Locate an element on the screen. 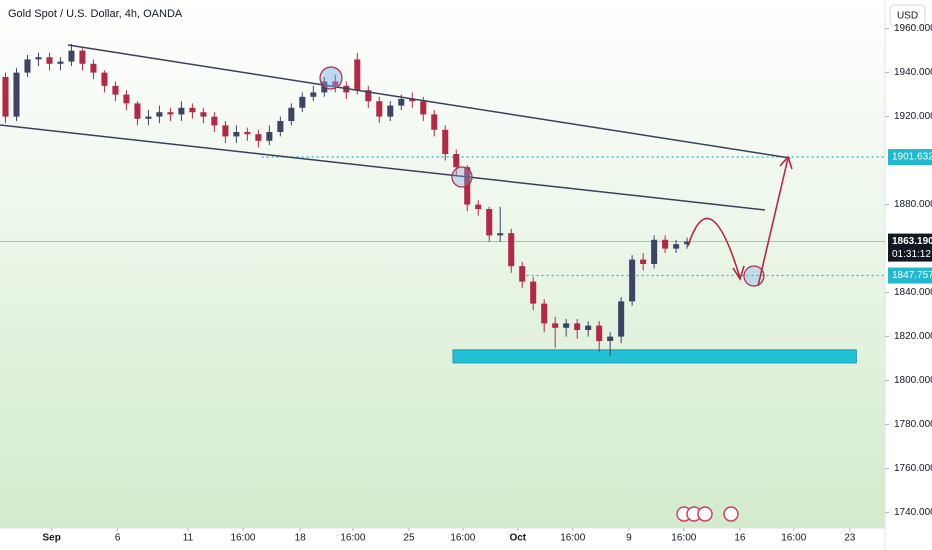 The width and height of the screenshot is (932, 550). y-tick-label: 1920.000 is located at coordinates (913, 116).